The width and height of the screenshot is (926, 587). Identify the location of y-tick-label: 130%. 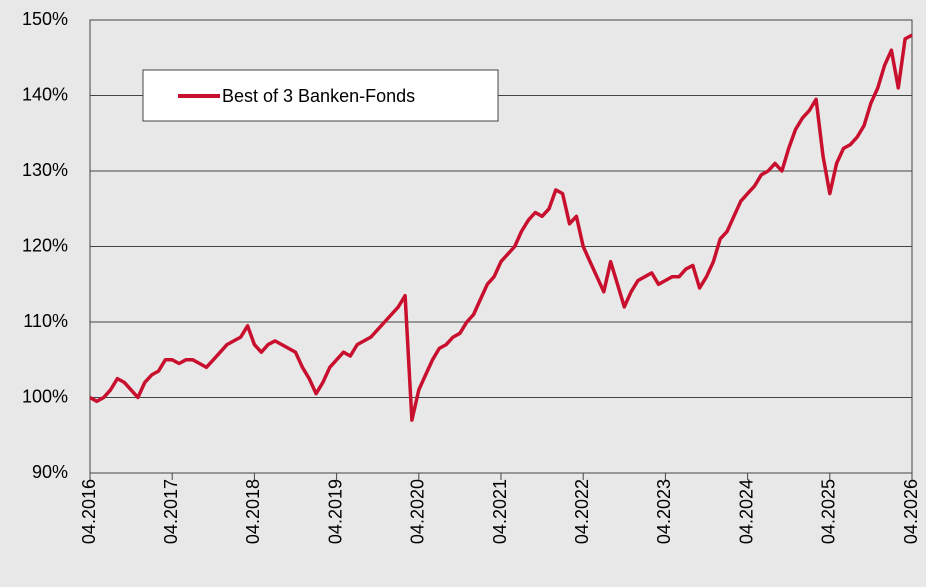
(45, 170).